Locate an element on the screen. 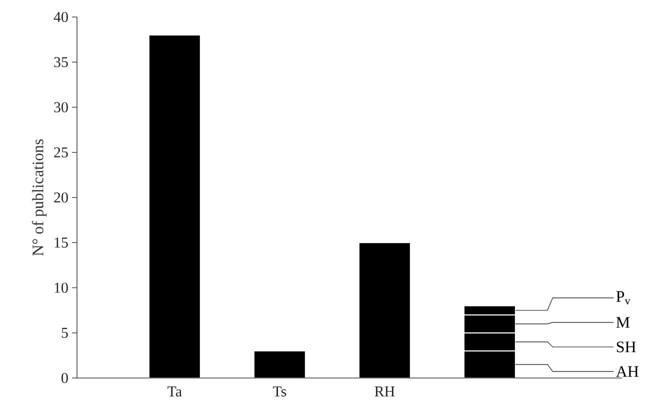  text: AH is located at coordinates (627, 371).